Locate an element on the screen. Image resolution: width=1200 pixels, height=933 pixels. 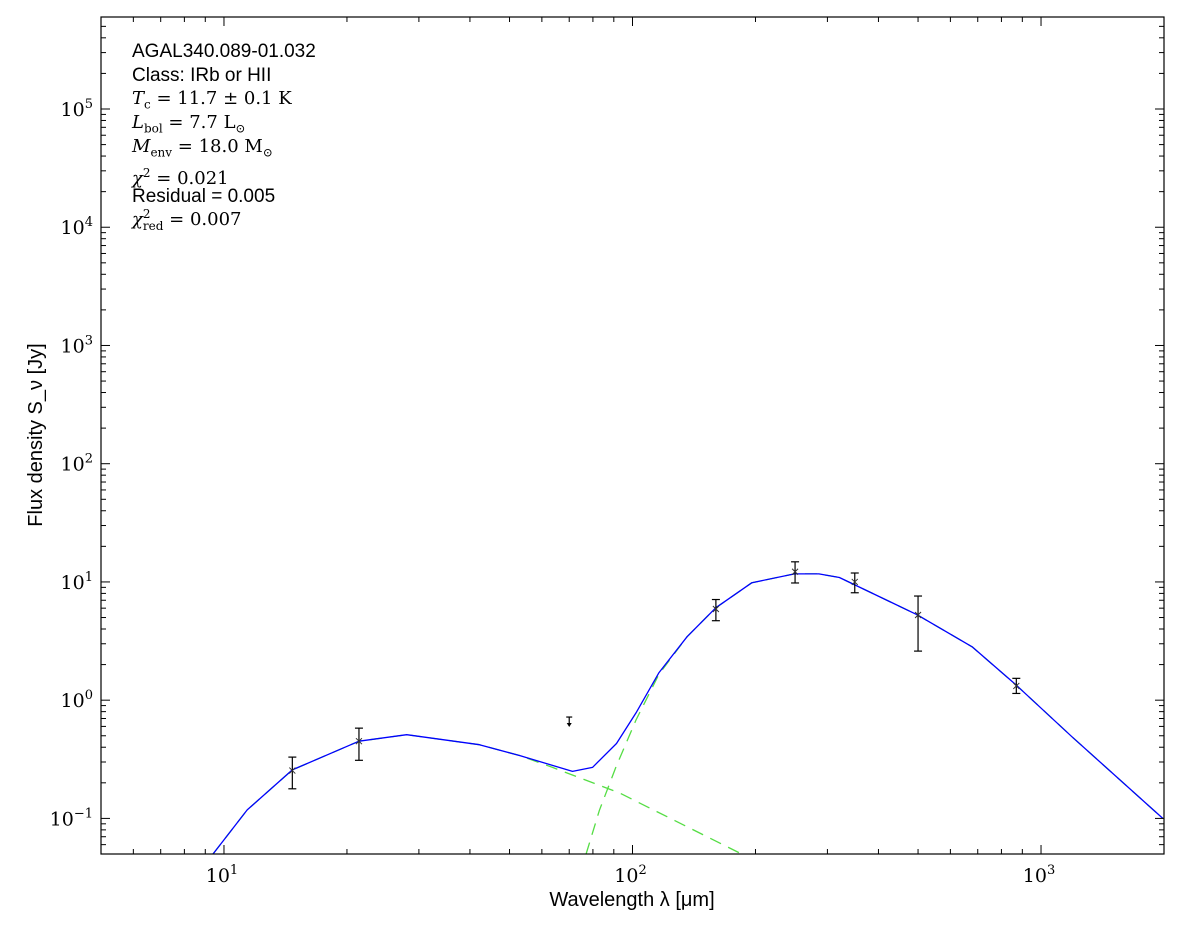
down-arrow-icon is located at coordinates (569, 725).